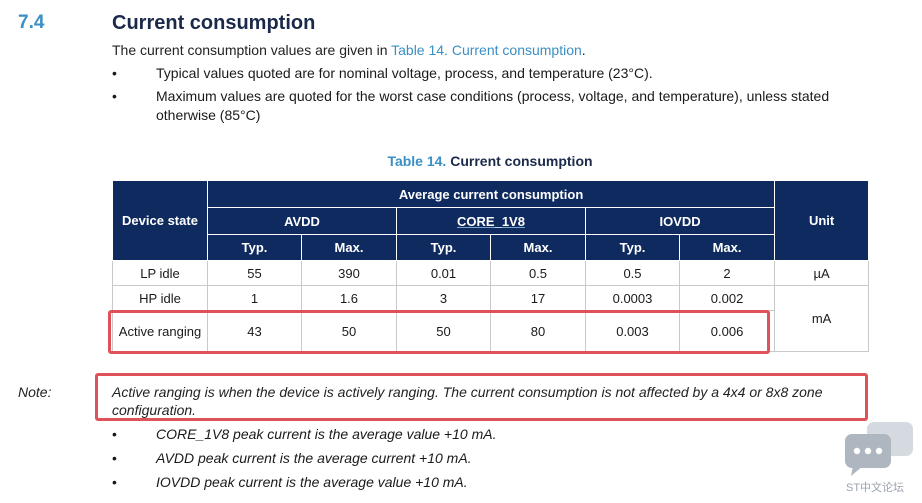  What do you see at coordinates (583, 50) in the screenshot?
I see `intro-suffix: .` at bounding box center [583, 50].